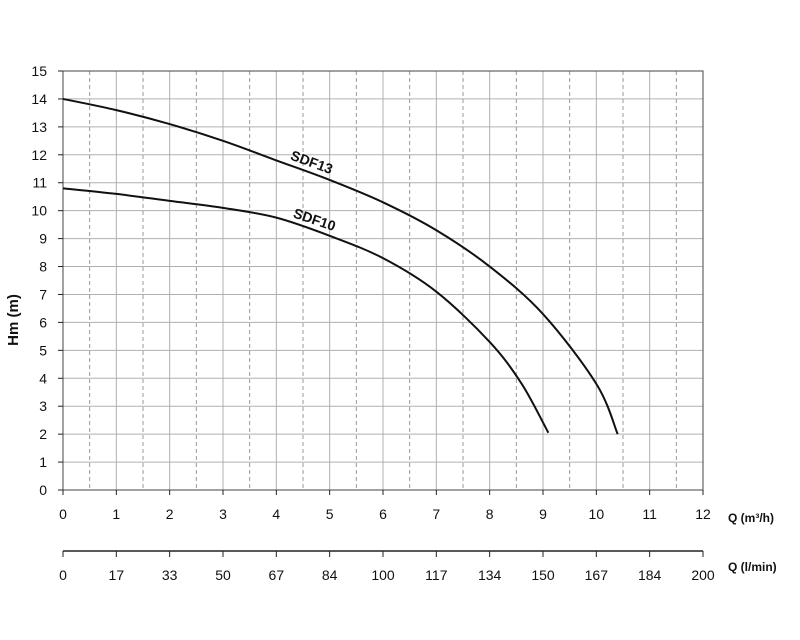  I want to click on y-tick-label: 9, so click(43, 239).